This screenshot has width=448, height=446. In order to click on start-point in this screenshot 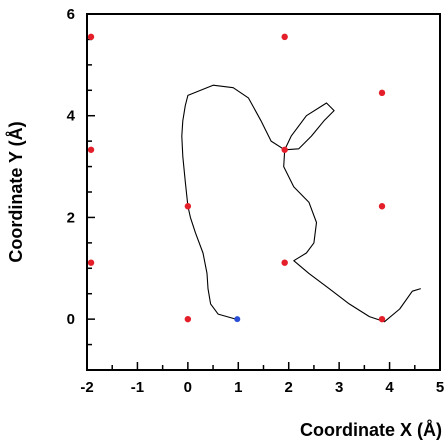, I will do `click(237, 319)`.